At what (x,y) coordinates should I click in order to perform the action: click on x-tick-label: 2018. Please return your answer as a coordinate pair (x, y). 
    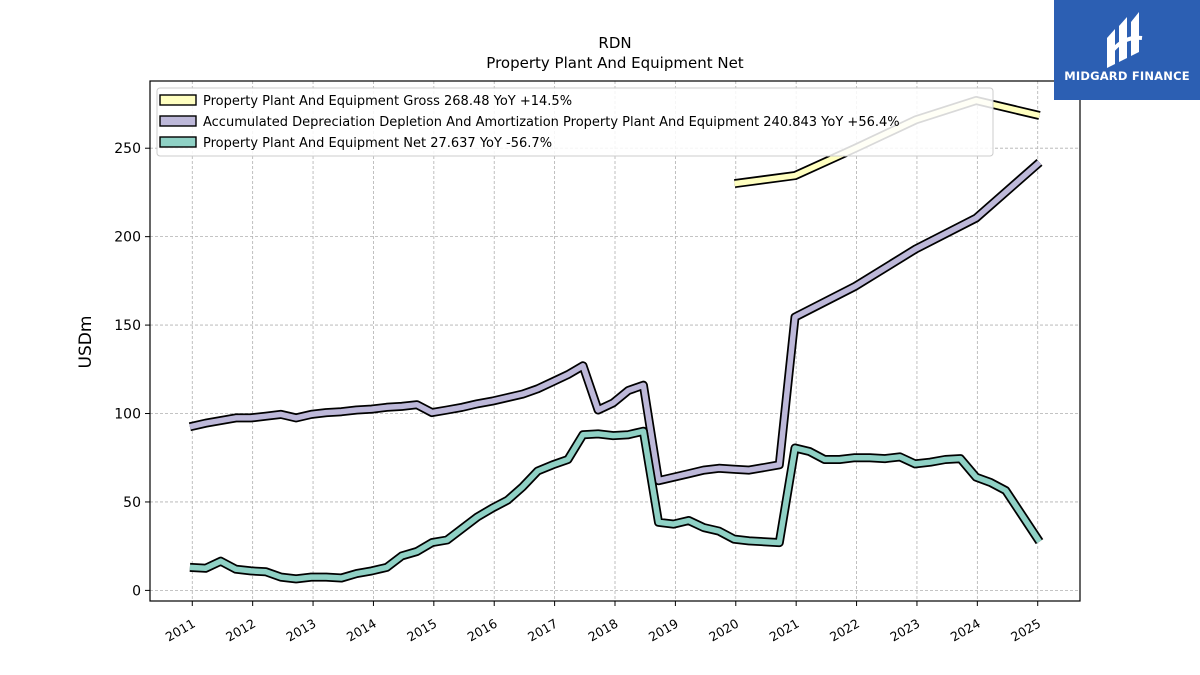
    Looking at the image, I should click on (602, 630).